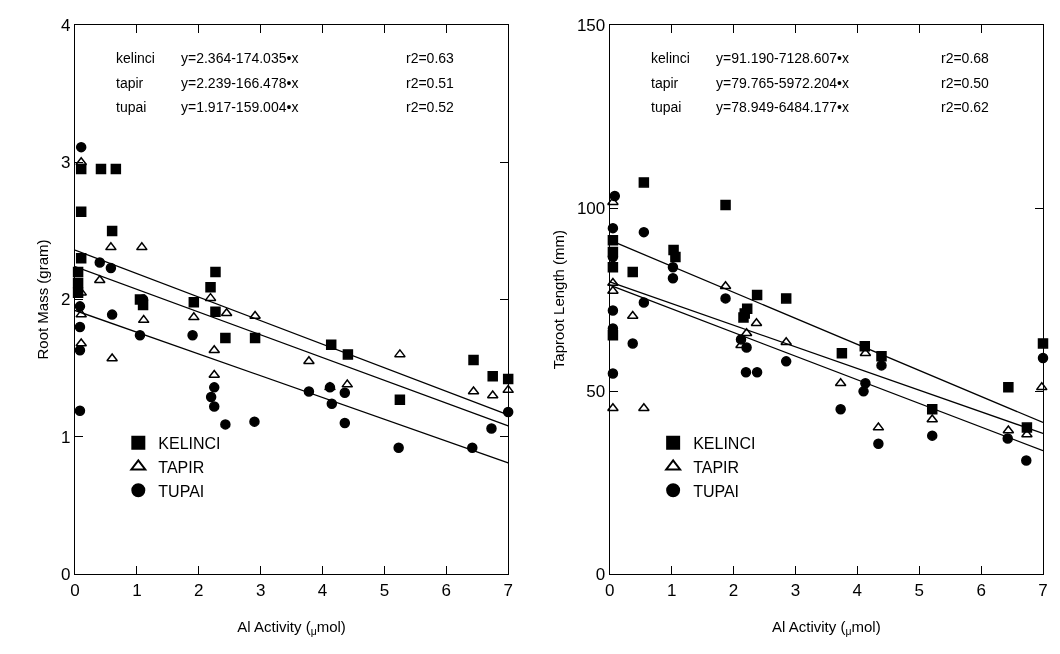  I want to click on y-tick-label: 50, so click(596, 391).